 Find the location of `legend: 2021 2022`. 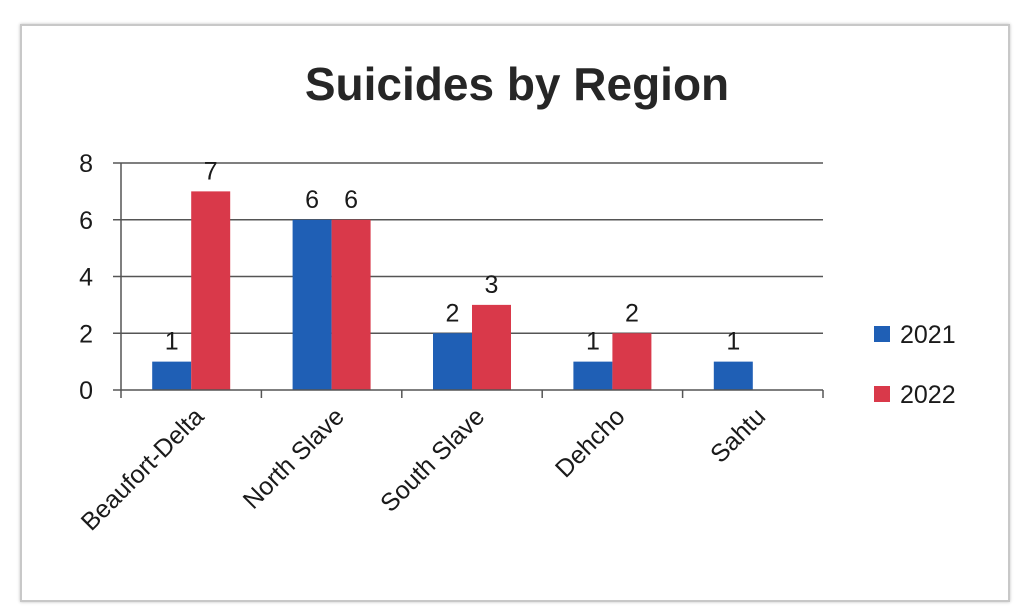

legend: 2021 2022 is located at coordinates (915, 365).